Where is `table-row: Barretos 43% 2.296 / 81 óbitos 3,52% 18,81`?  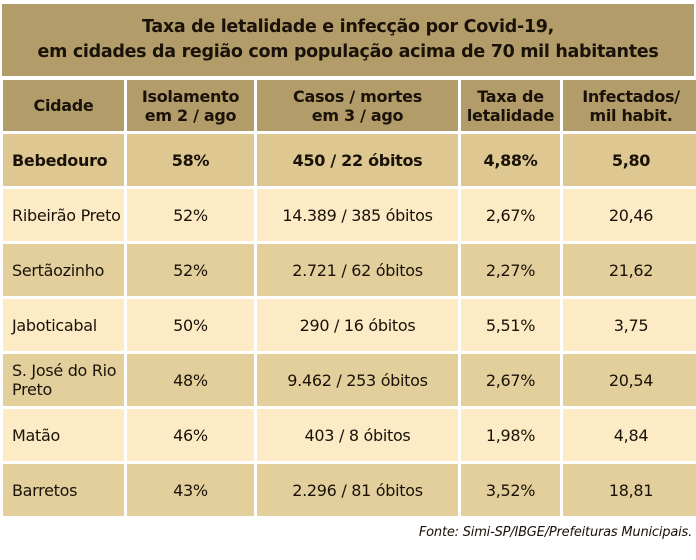 table-row: Barretos 43% 2.296 / 81 óbitos 3,52% 18,81 is located at coordinates (349, 490).